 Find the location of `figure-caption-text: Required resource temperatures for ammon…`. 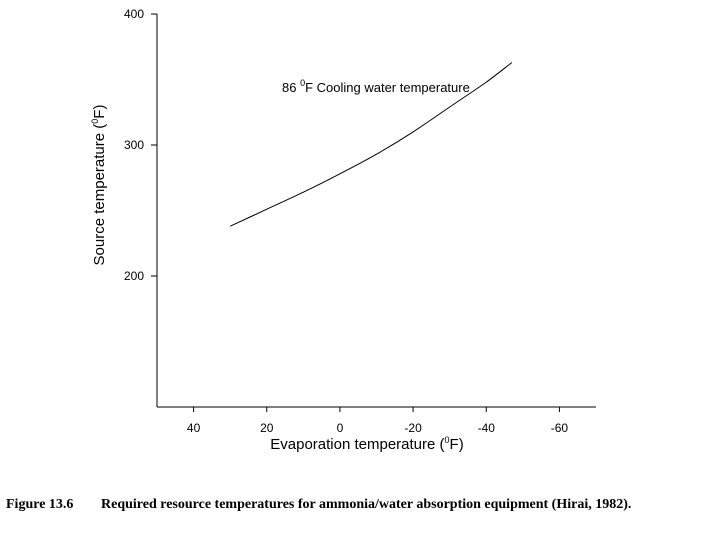

figure-caption-text: Required resource temperatures for ammon… is located at coordinates (366, 504).